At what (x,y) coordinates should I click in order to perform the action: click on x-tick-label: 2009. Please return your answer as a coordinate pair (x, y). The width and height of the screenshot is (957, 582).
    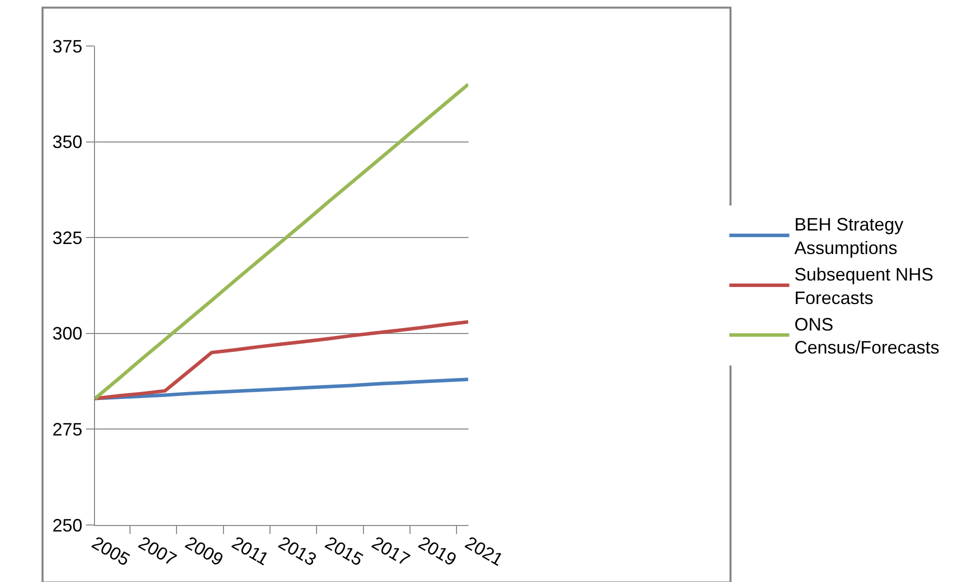
    Looking at the image, I should click on (204, 551).